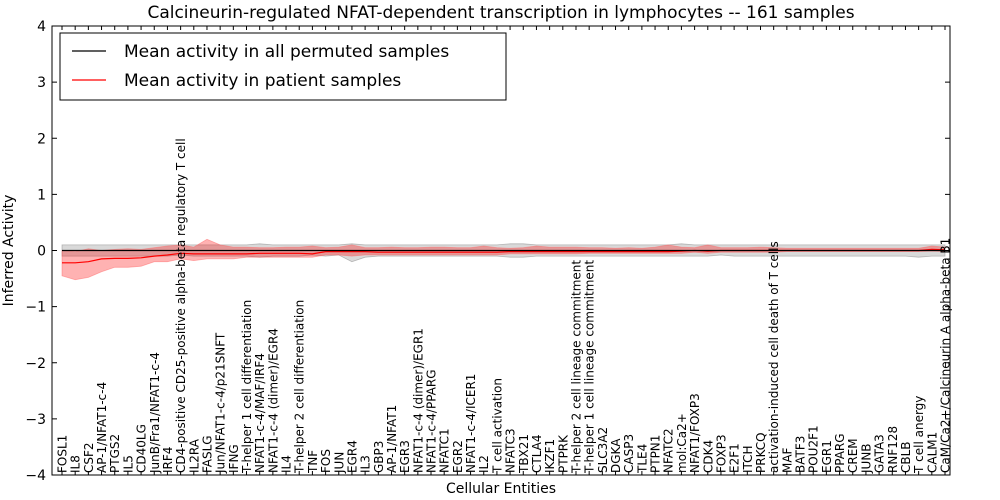 The height and width of the screenshot is (500, 1000). I want to click on x-tick-label: E2F1, so click(735, 458).